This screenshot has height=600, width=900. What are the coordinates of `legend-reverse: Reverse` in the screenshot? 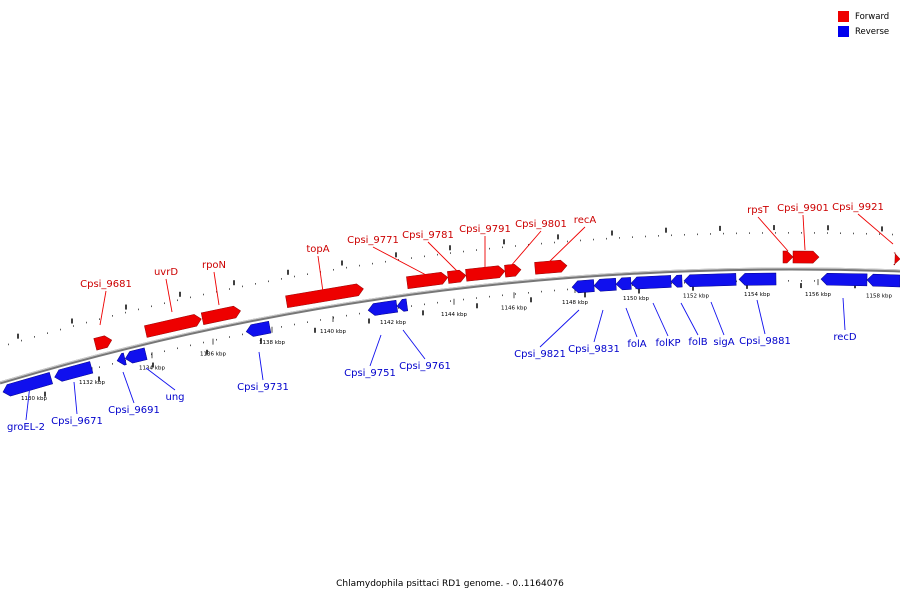 It's located at (868, 31).